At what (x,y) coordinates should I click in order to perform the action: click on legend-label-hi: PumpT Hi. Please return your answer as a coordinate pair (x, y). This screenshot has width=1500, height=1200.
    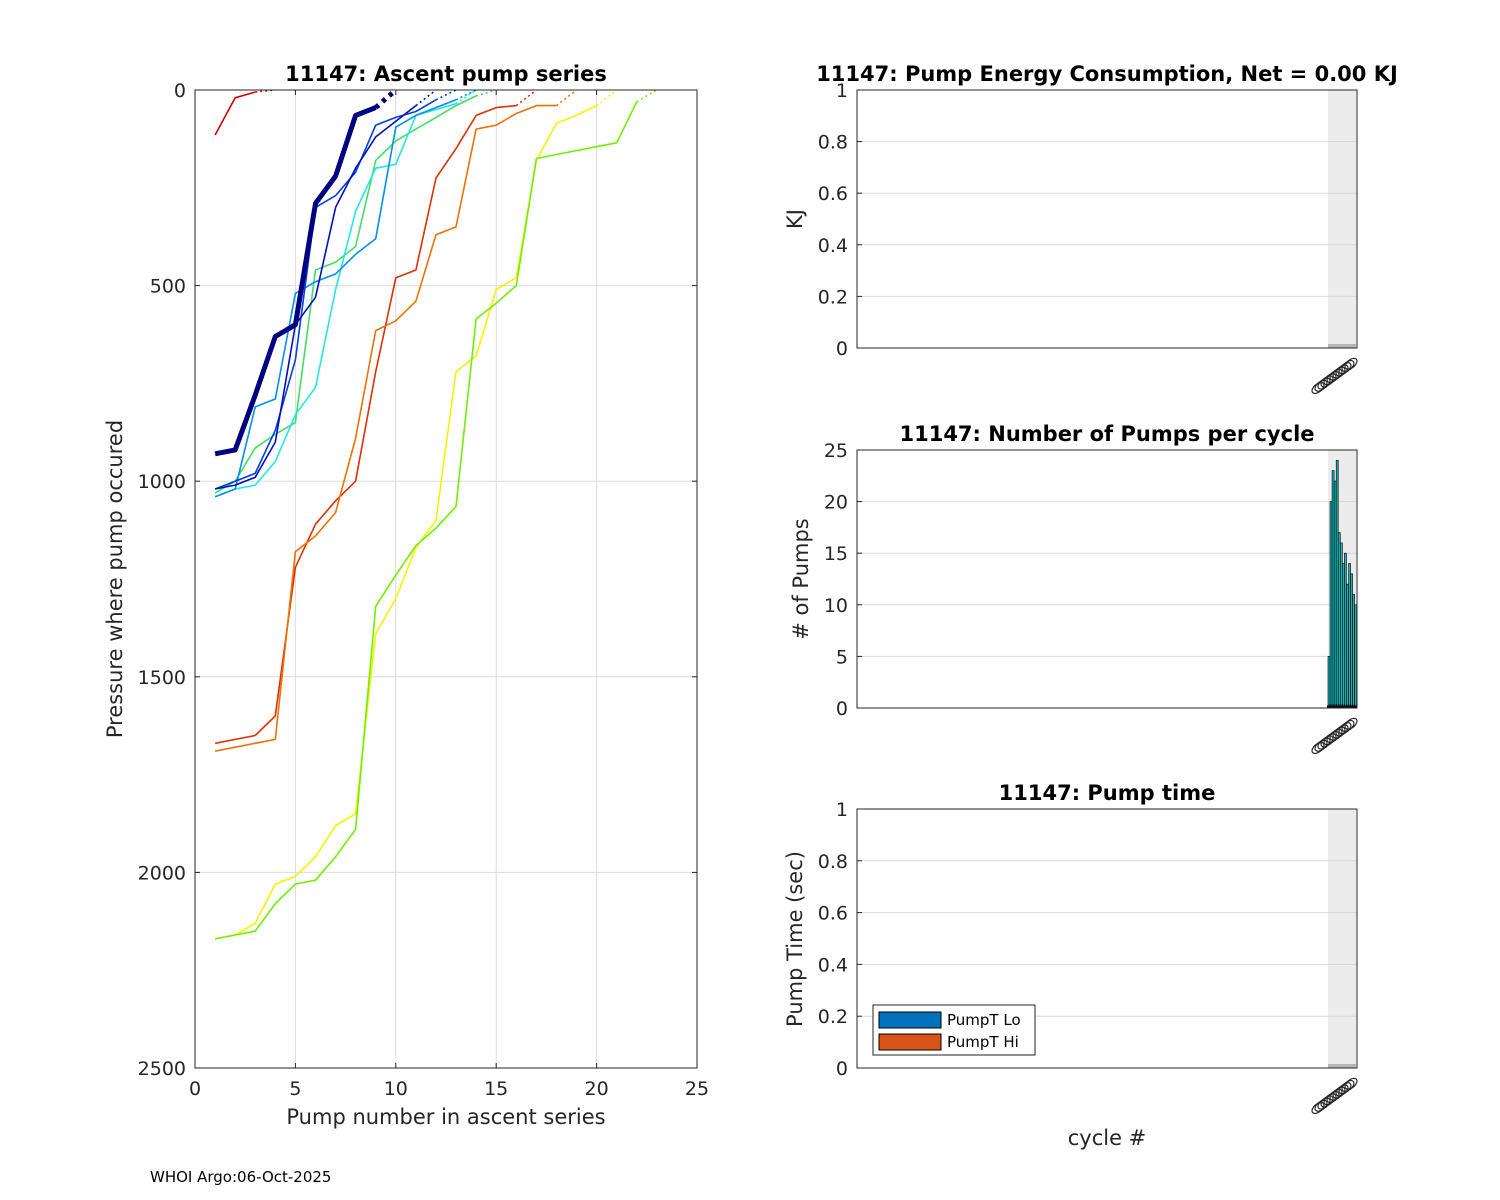
    Looking at the image, I should click on (983, 1042).